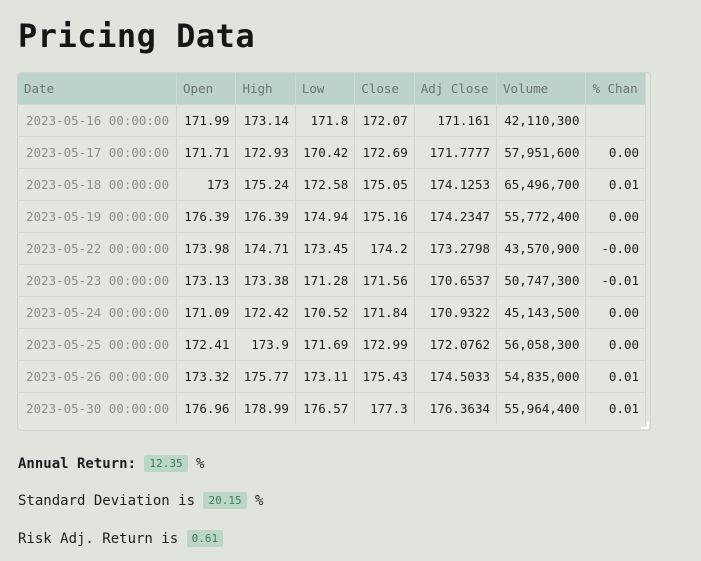 This screenshot has width=701, height=561. I want to click on column-header-close: Close, so click(384, 89).